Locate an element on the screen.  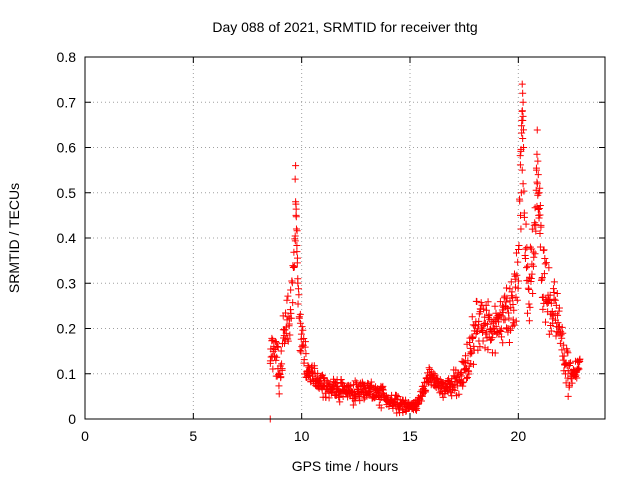
y-tick-label: 0.6 is located at coordinates (67, 148).